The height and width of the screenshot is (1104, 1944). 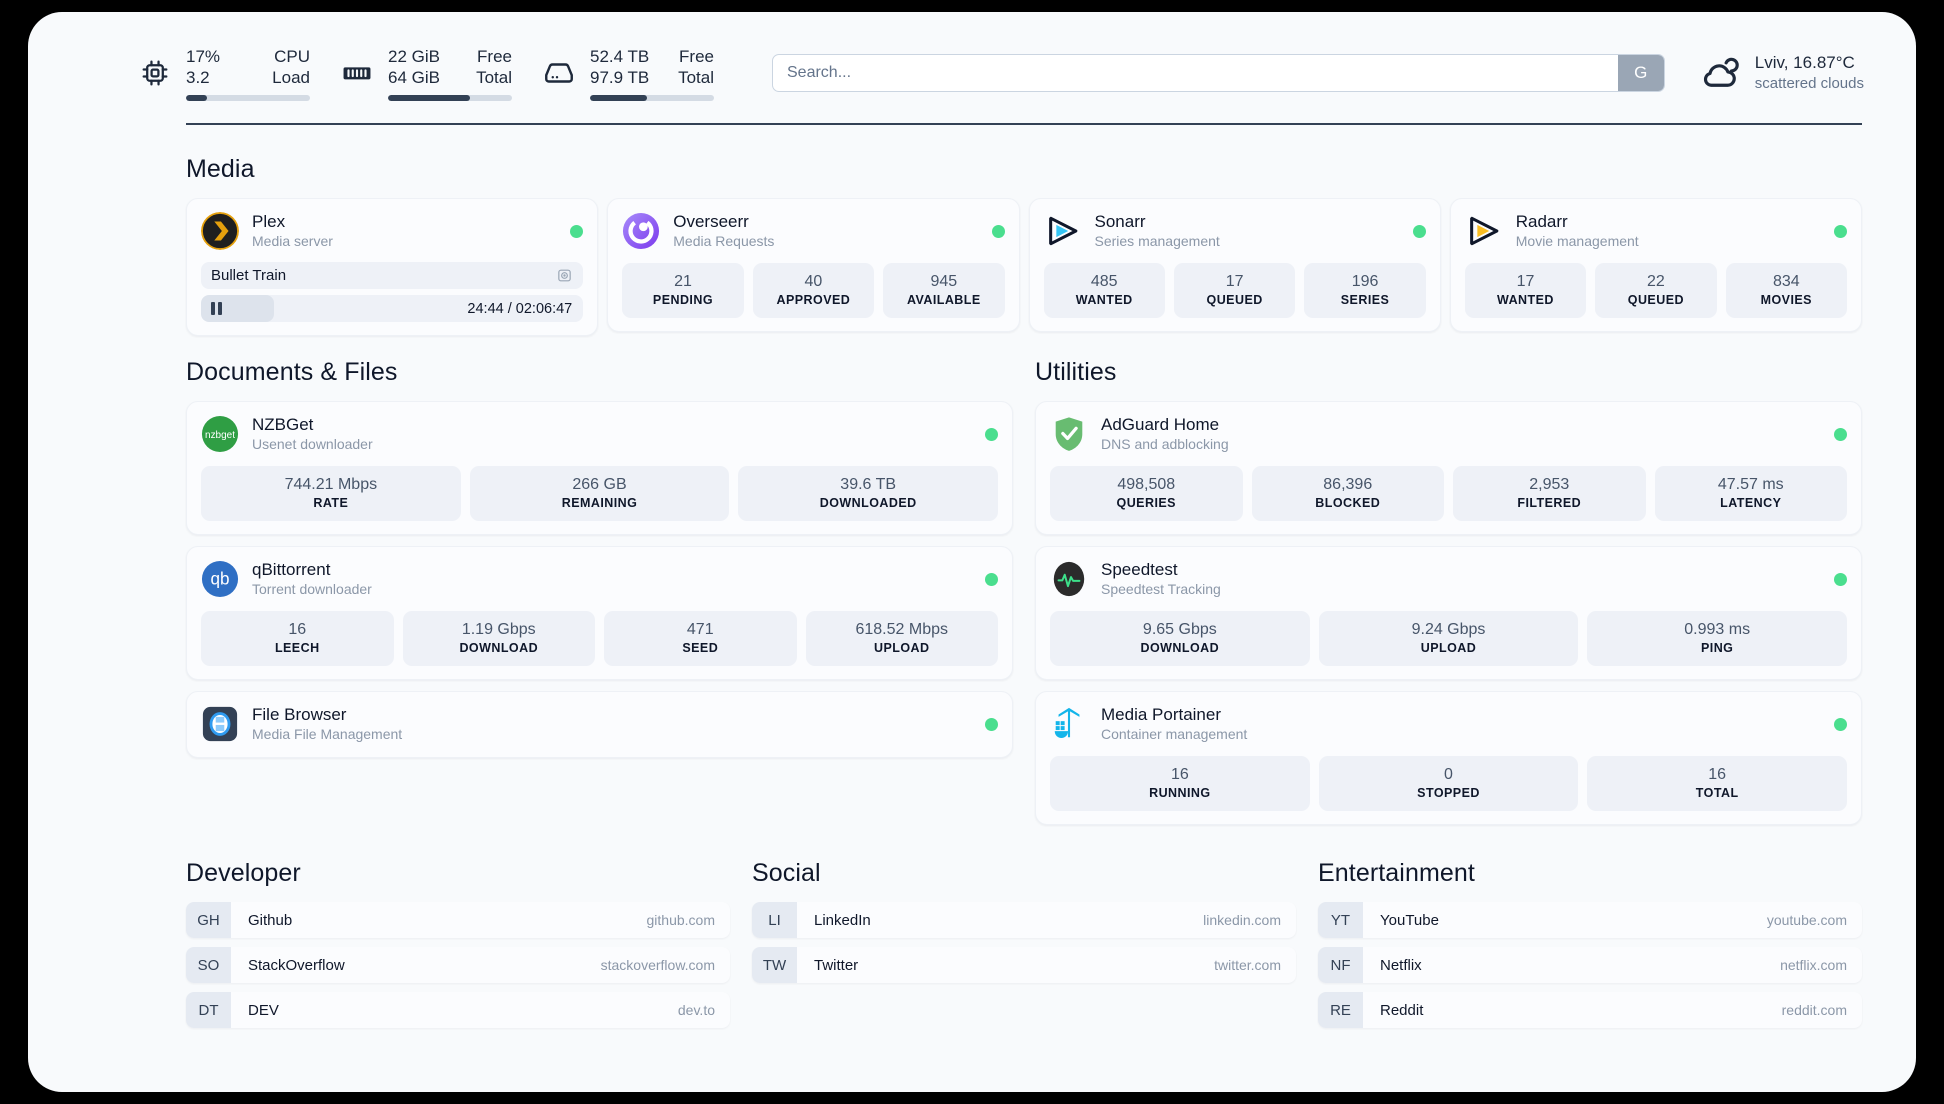 What do you see at coordinates (520, 308) in the screenshot?
I see `playback-time: 24:44 / 02:06:47` at bounding box center [520, 308].